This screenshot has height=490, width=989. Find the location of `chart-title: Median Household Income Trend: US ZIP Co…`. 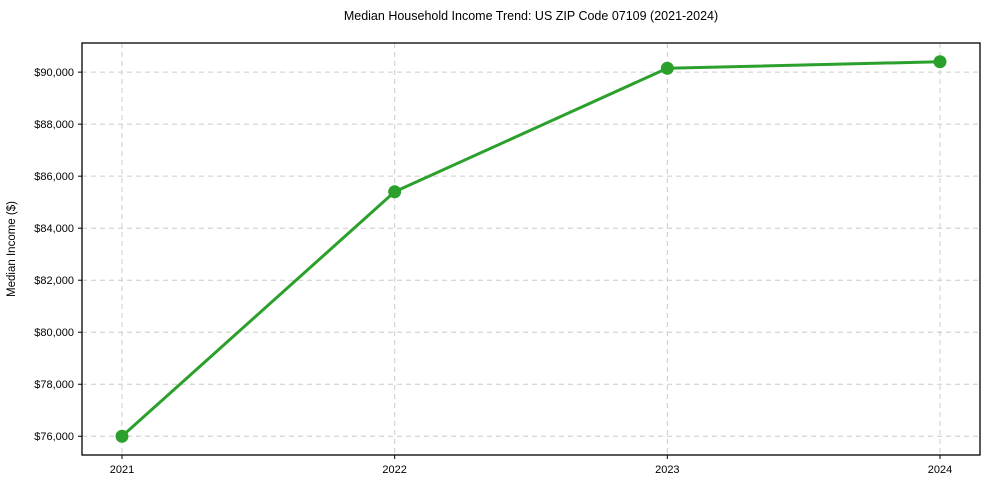

chart-title: Median Household Income Trend: US ZIP Co… is located at coordinates (531, 16).